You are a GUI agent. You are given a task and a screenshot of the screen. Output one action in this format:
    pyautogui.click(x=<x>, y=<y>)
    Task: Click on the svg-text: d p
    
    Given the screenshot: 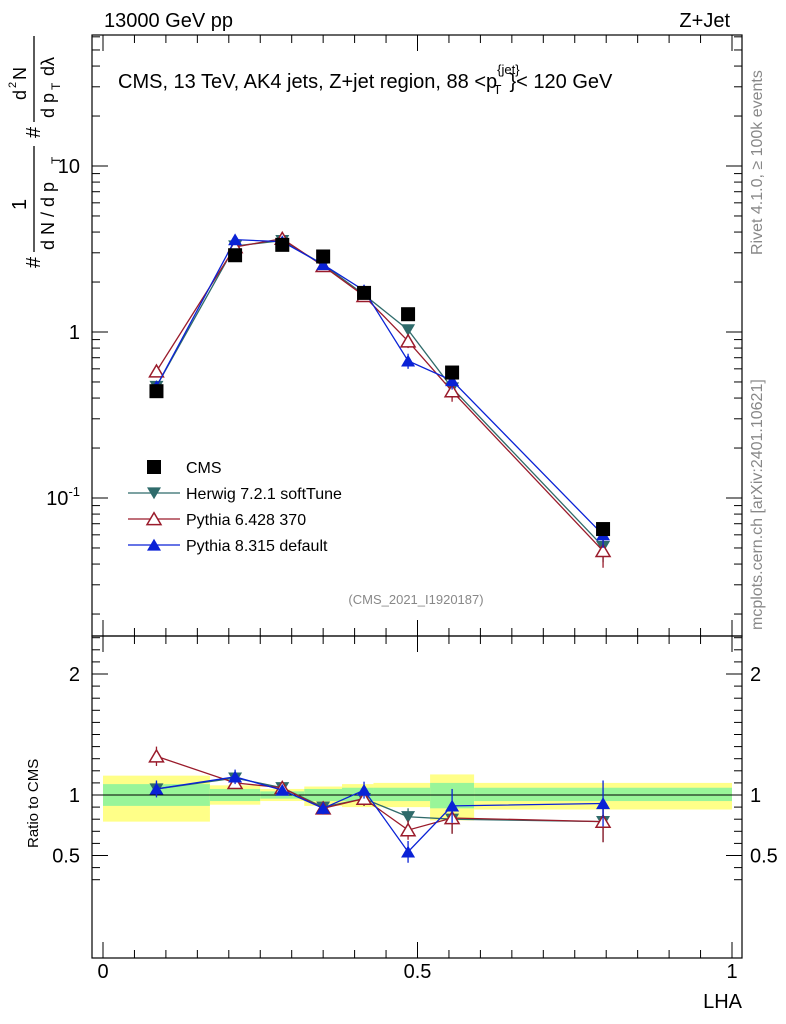 What is the action you would take?
    pyautogui.click(x=48, y=105)
    